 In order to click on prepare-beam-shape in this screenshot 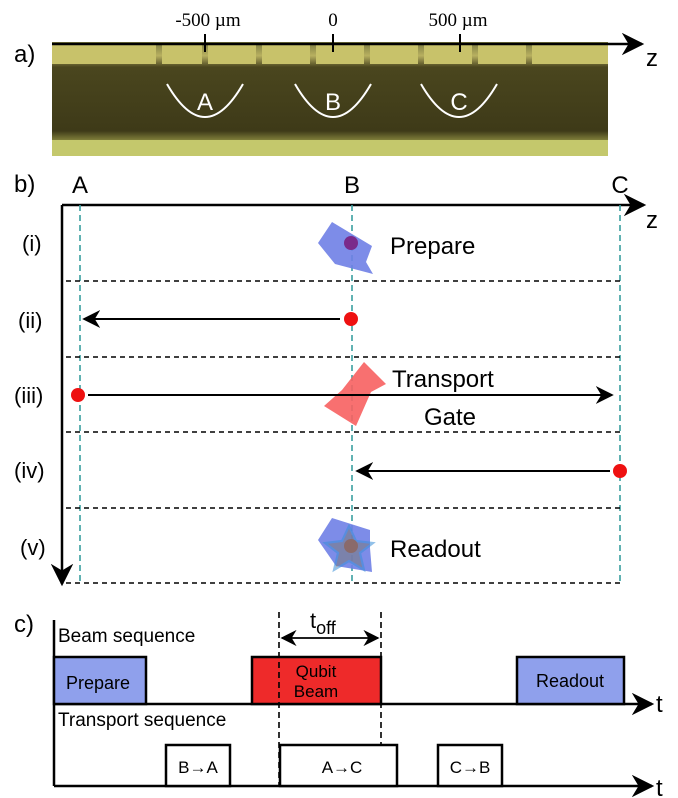, I will do `click(345, 248)`.